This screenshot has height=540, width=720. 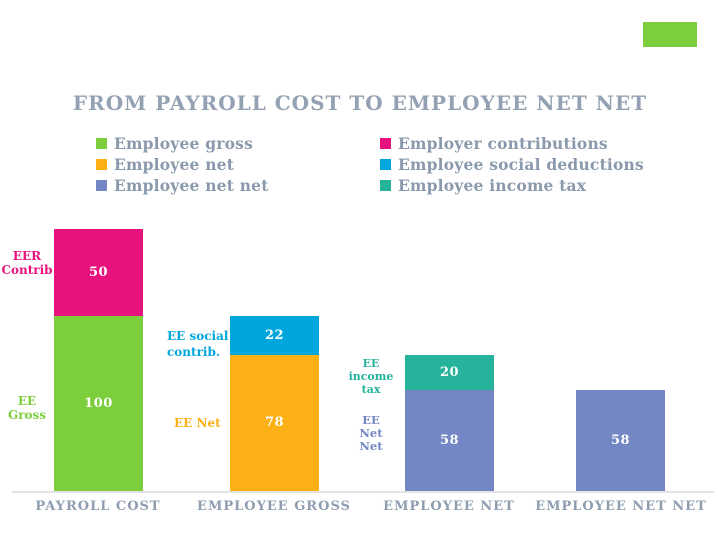 What do you see at coordinates (98, 506) in the screenshot?
I see `x-axis-label-payroll-cost: PAYROLL COST` at bounding box center [98, 506].